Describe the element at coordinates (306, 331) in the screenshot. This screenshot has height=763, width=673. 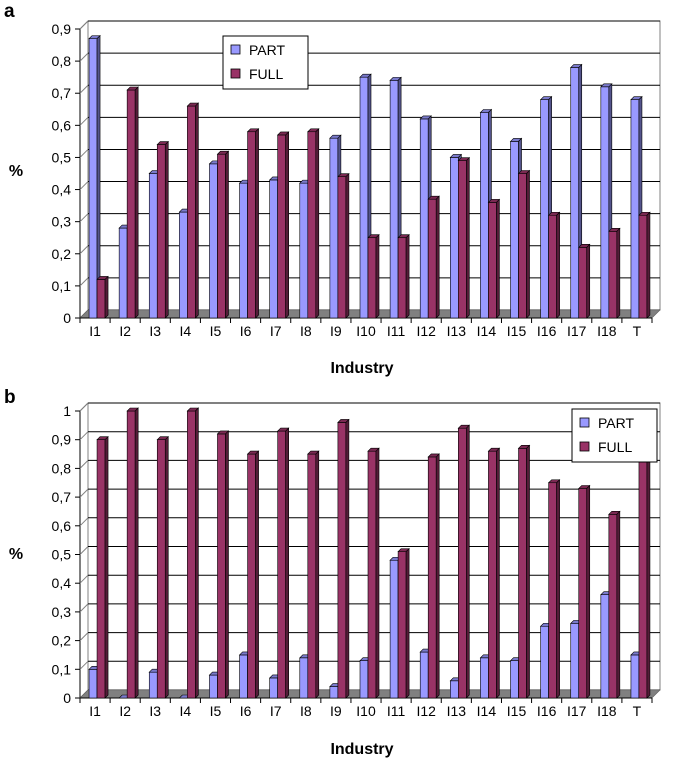
I see `x-tick-label: I8` at that location.